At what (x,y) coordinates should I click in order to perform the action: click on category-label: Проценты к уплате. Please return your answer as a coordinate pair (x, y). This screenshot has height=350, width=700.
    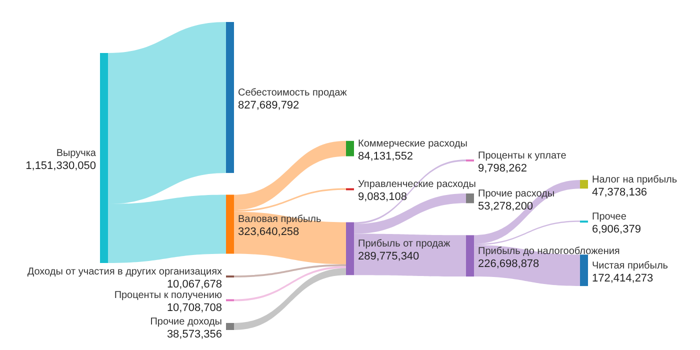
    Looking at the image, I should click on (522, 156).